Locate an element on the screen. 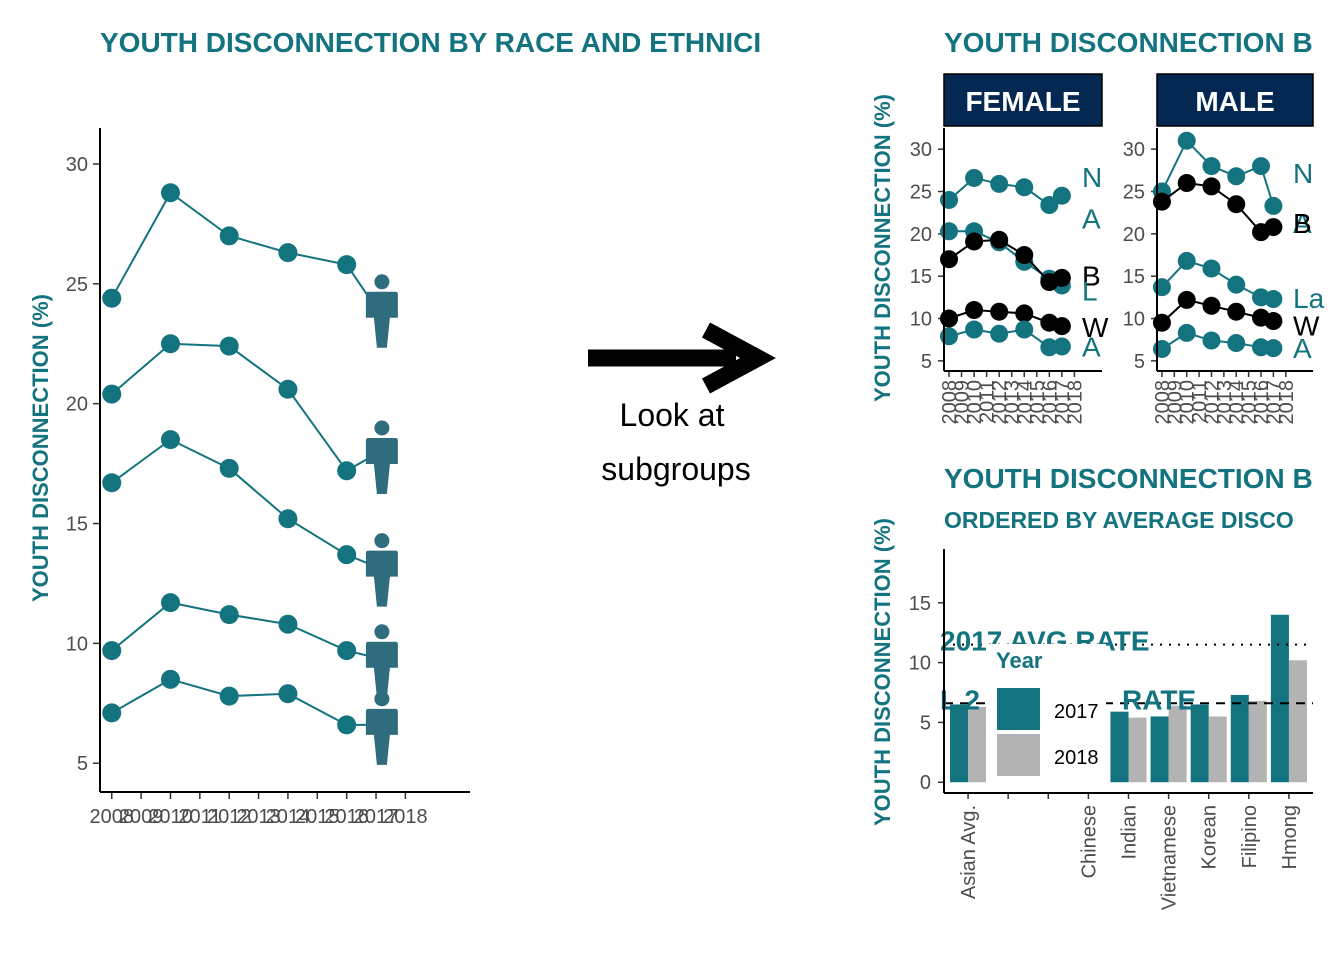 The width and height of the screenshot is (1344, 960). arrow-note-line1: Look at is located at coordinates (672, 415).